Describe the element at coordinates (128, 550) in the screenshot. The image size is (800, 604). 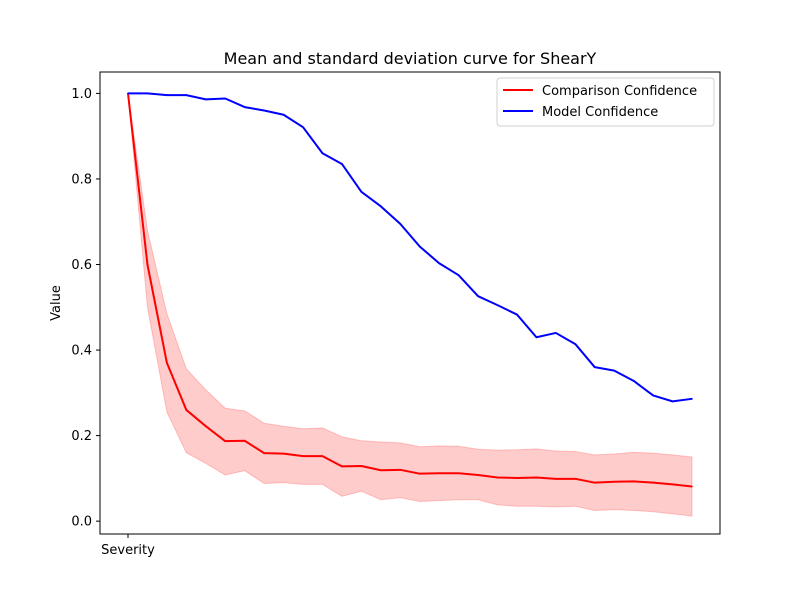
I see `x-tick-label: Severity` at that location.